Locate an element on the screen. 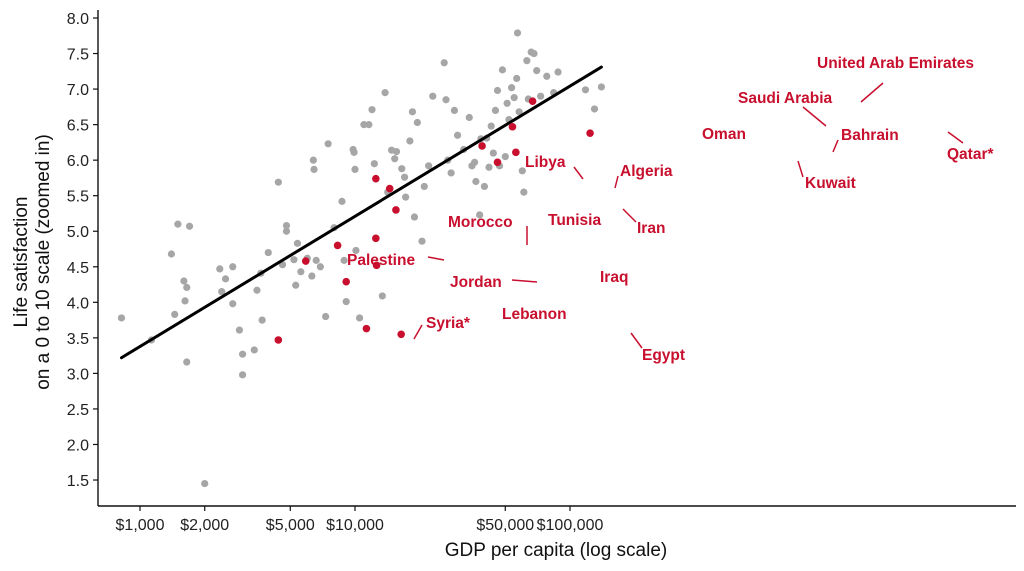  label-palestine: Palestine is located at coordinates (381, 260).